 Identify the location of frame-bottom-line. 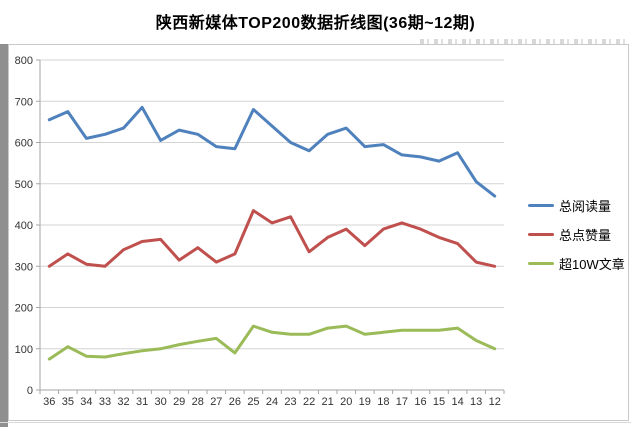
(315, 422).